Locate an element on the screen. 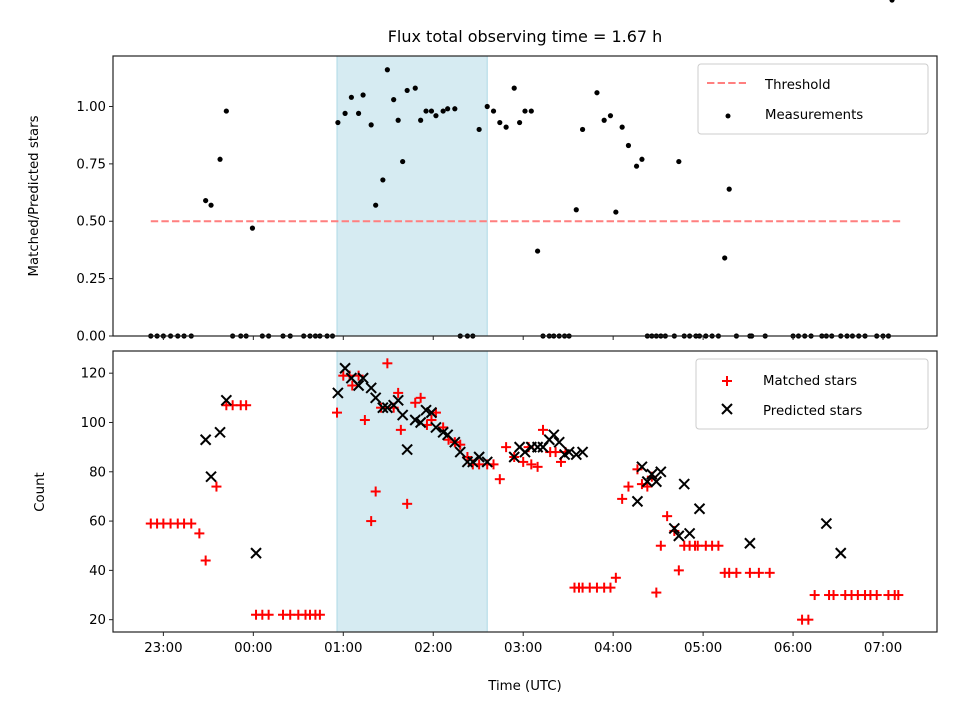 This screenshot has width=960, height=720. bottom-xtick-label: 05:00 is located at coordinates (703, 648).